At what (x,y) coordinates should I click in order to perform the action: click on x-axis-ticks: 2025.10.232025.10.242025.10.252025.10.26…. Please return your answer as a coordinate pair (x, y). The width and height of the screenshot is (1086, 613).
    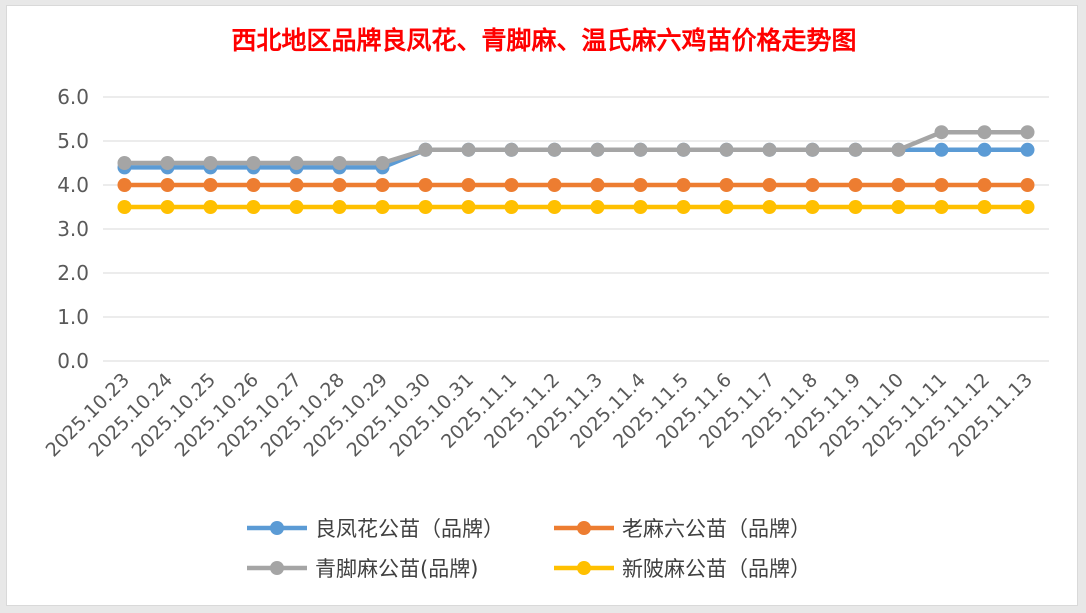
    Looking at the image, I should click on (539, 415).